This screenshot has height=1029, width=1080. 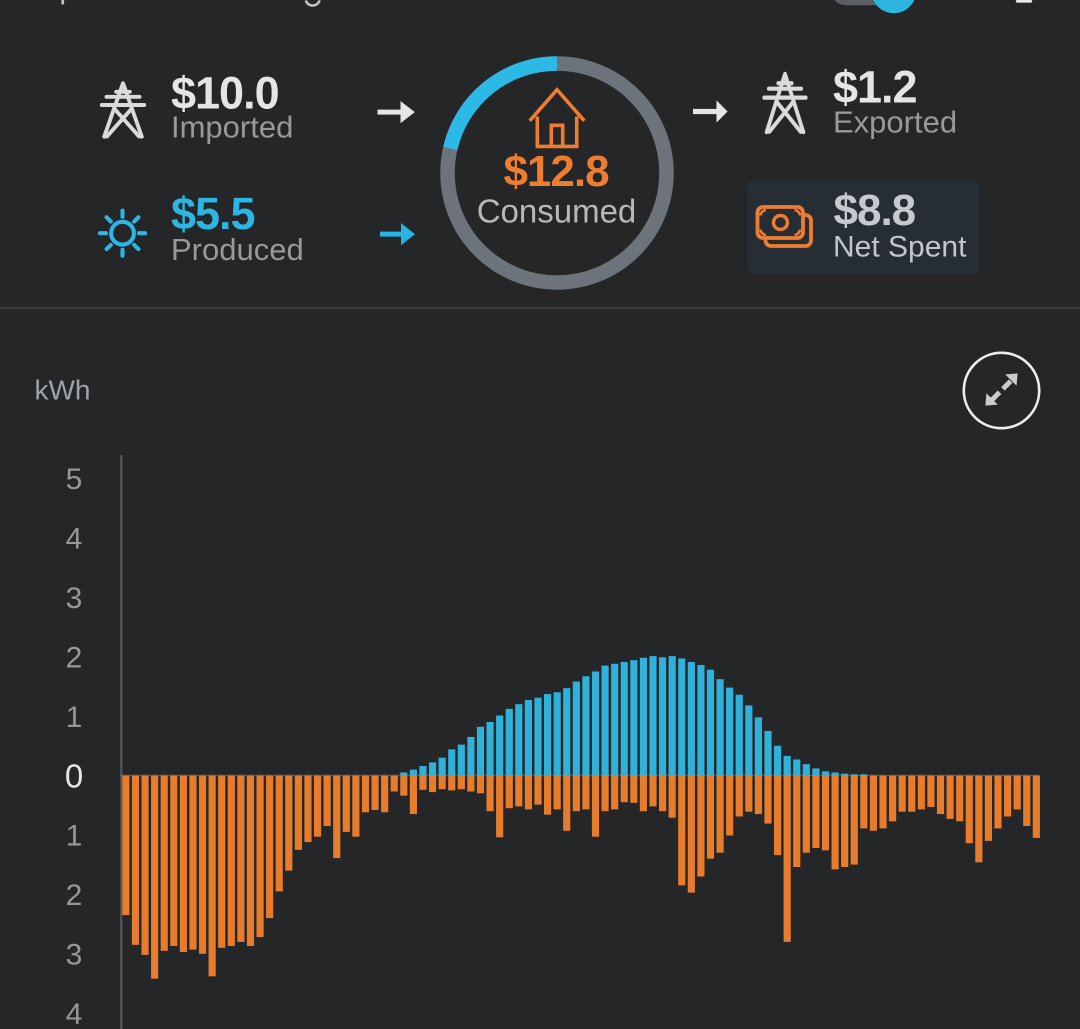 I want to click on svg-text: kWh, so click(x=63, y=390).